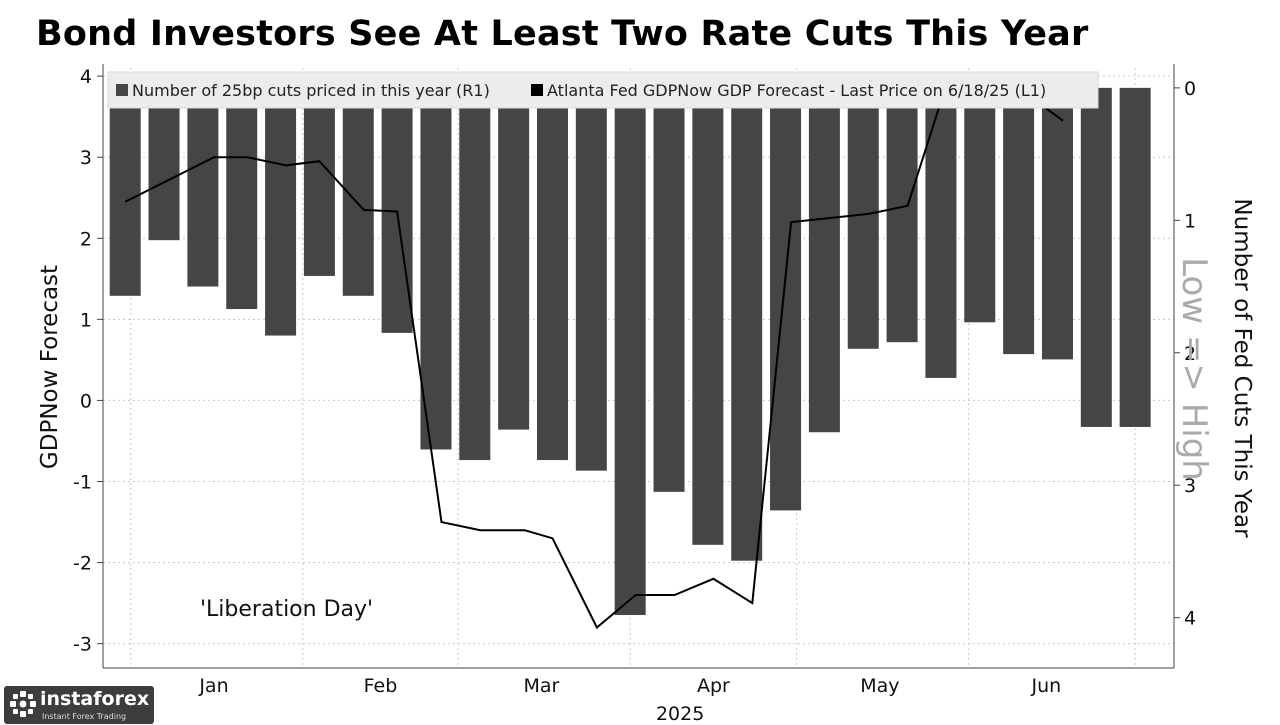 The width and height of the screenshot is (1280, 725). Describe the element at coordinates (1190, 221) in the screenshot. I see `right-axis-tick-label: 1` at that location.